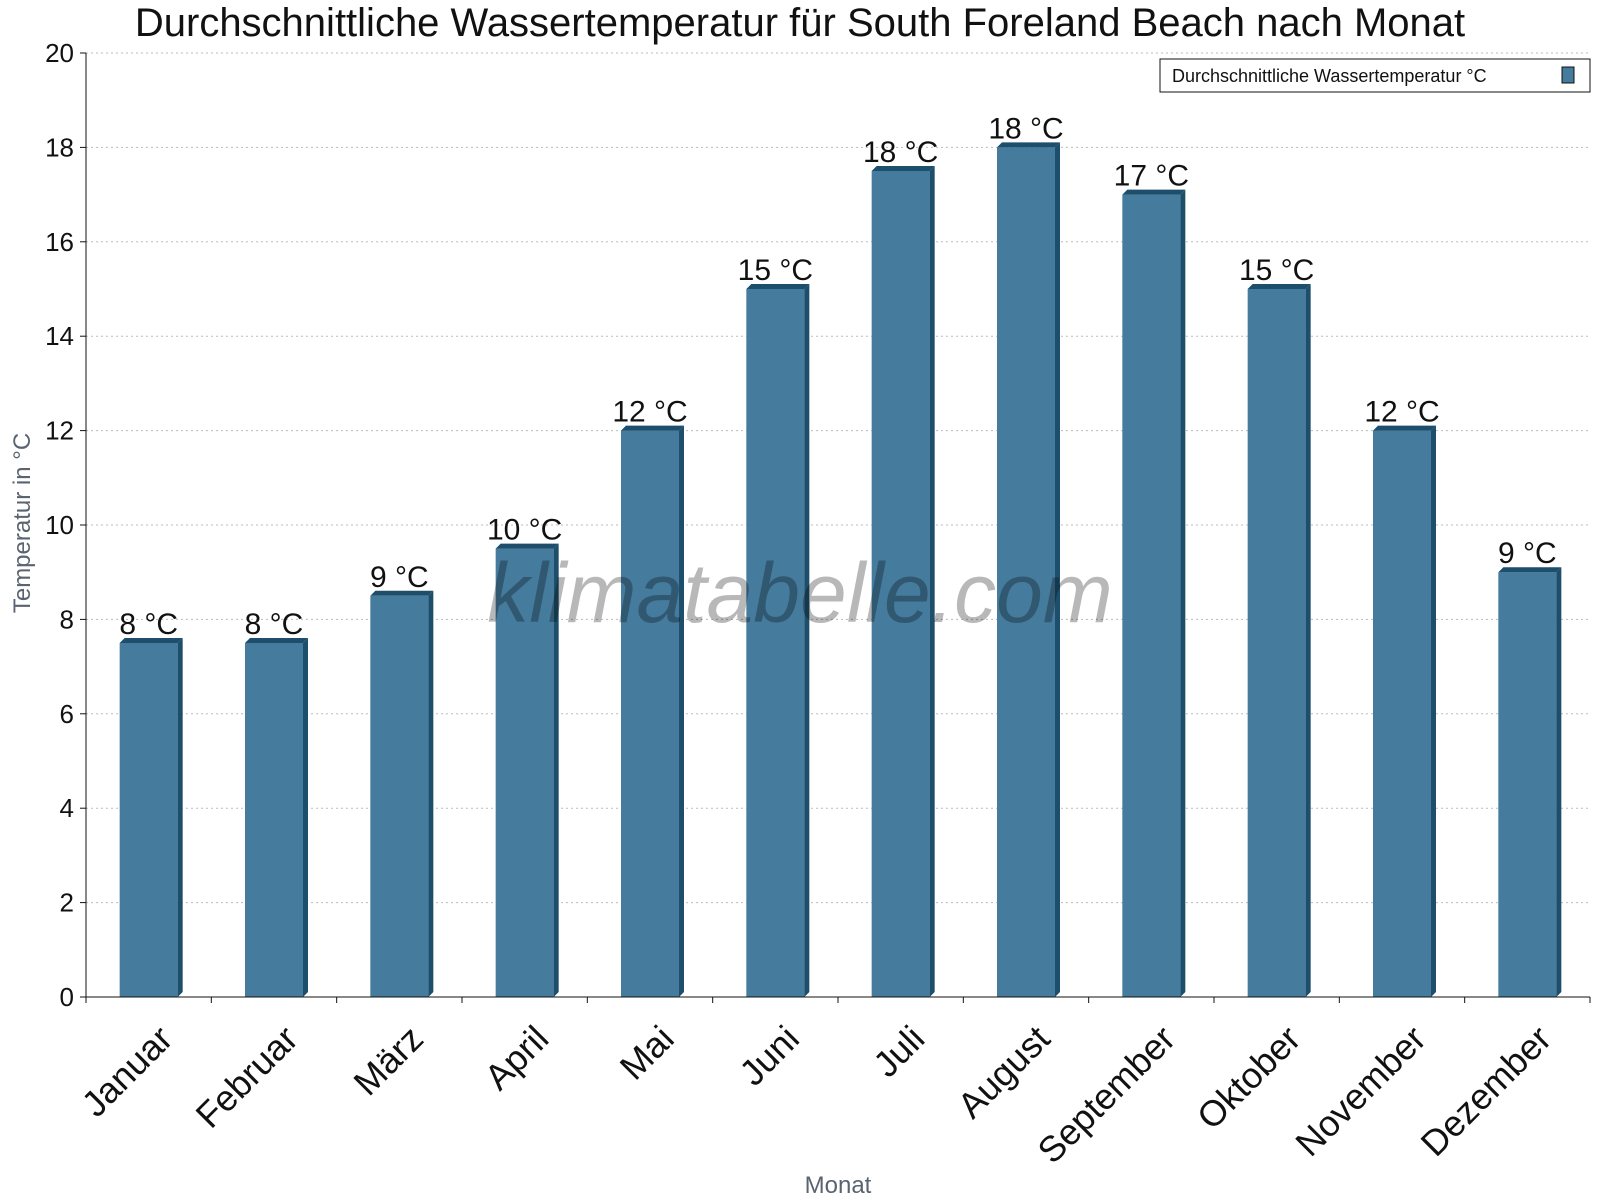 This screenshot has width=1600, height=1200. I want to click on x-tick-label: November, so click(1360, 1091).